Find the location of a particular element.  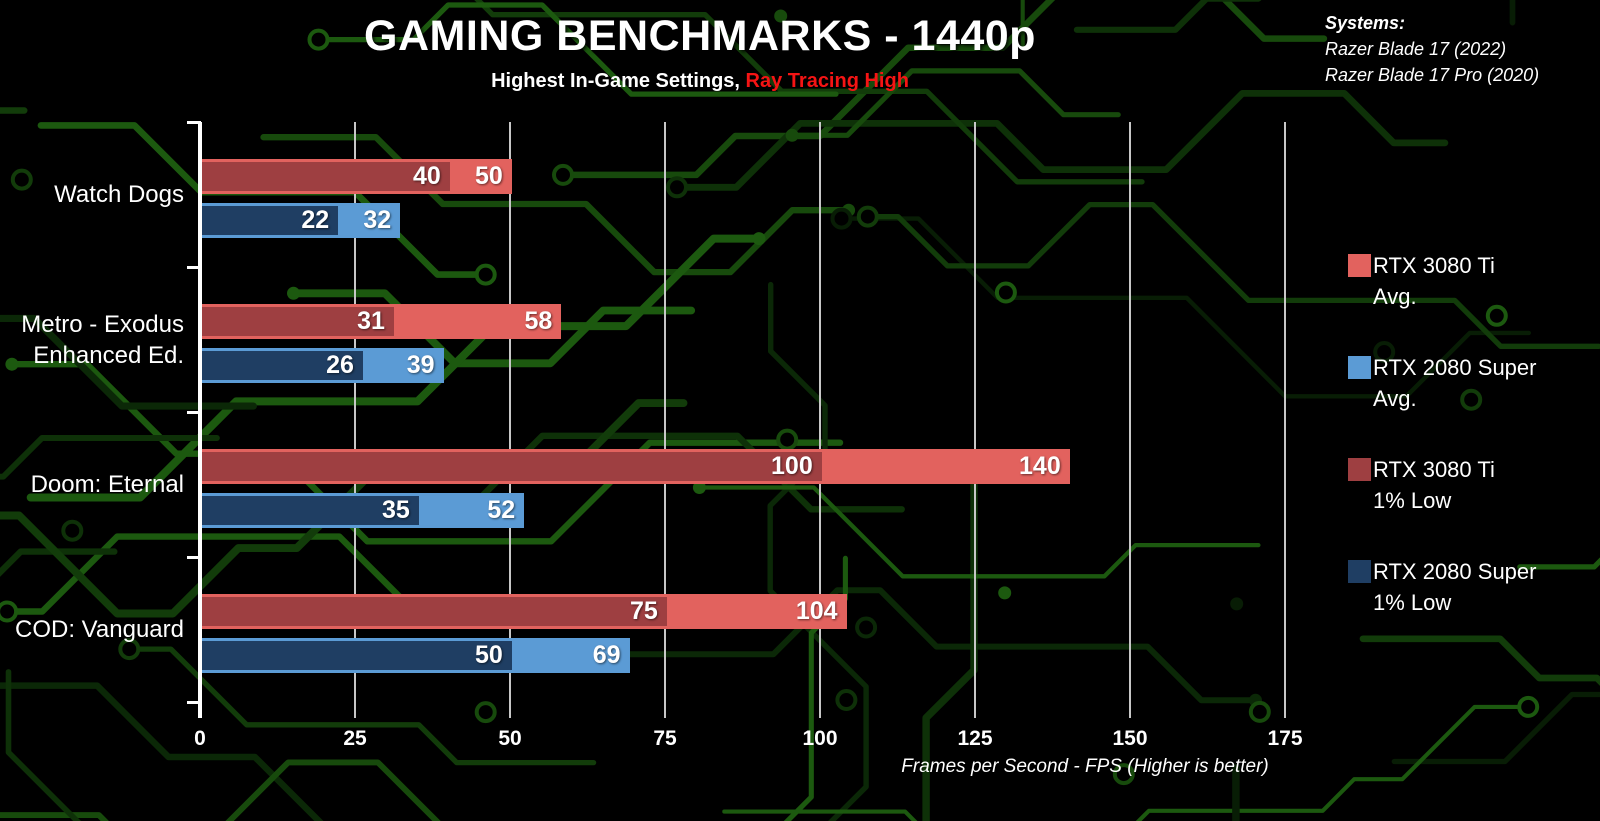

x-tick-label-0: 0 is located at coordinates (200, 738).